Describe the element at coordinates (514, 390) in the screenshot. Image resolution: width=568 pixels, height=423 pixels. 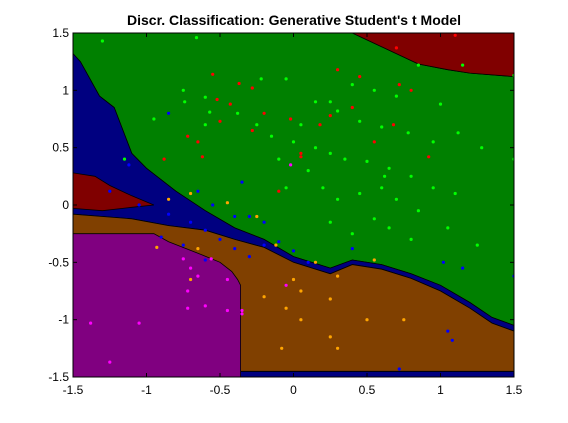
I see `x-tick-label: 1.5` at that location.